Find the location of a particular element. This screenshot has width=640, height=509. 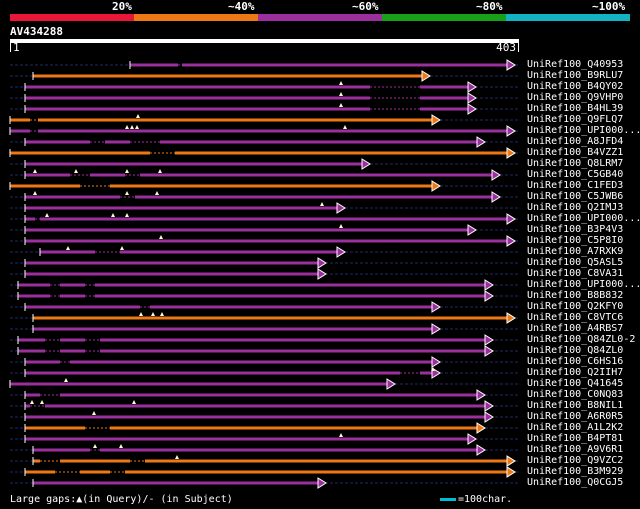

query-bar is located at coordinates (264, 41).